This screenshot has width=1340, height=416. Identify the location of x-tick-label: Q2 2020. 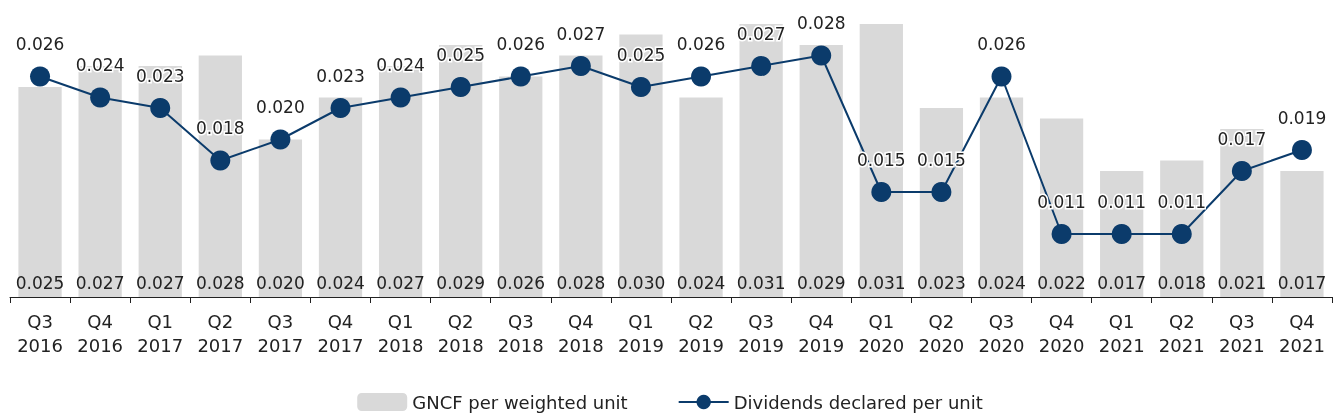
(941, 333).